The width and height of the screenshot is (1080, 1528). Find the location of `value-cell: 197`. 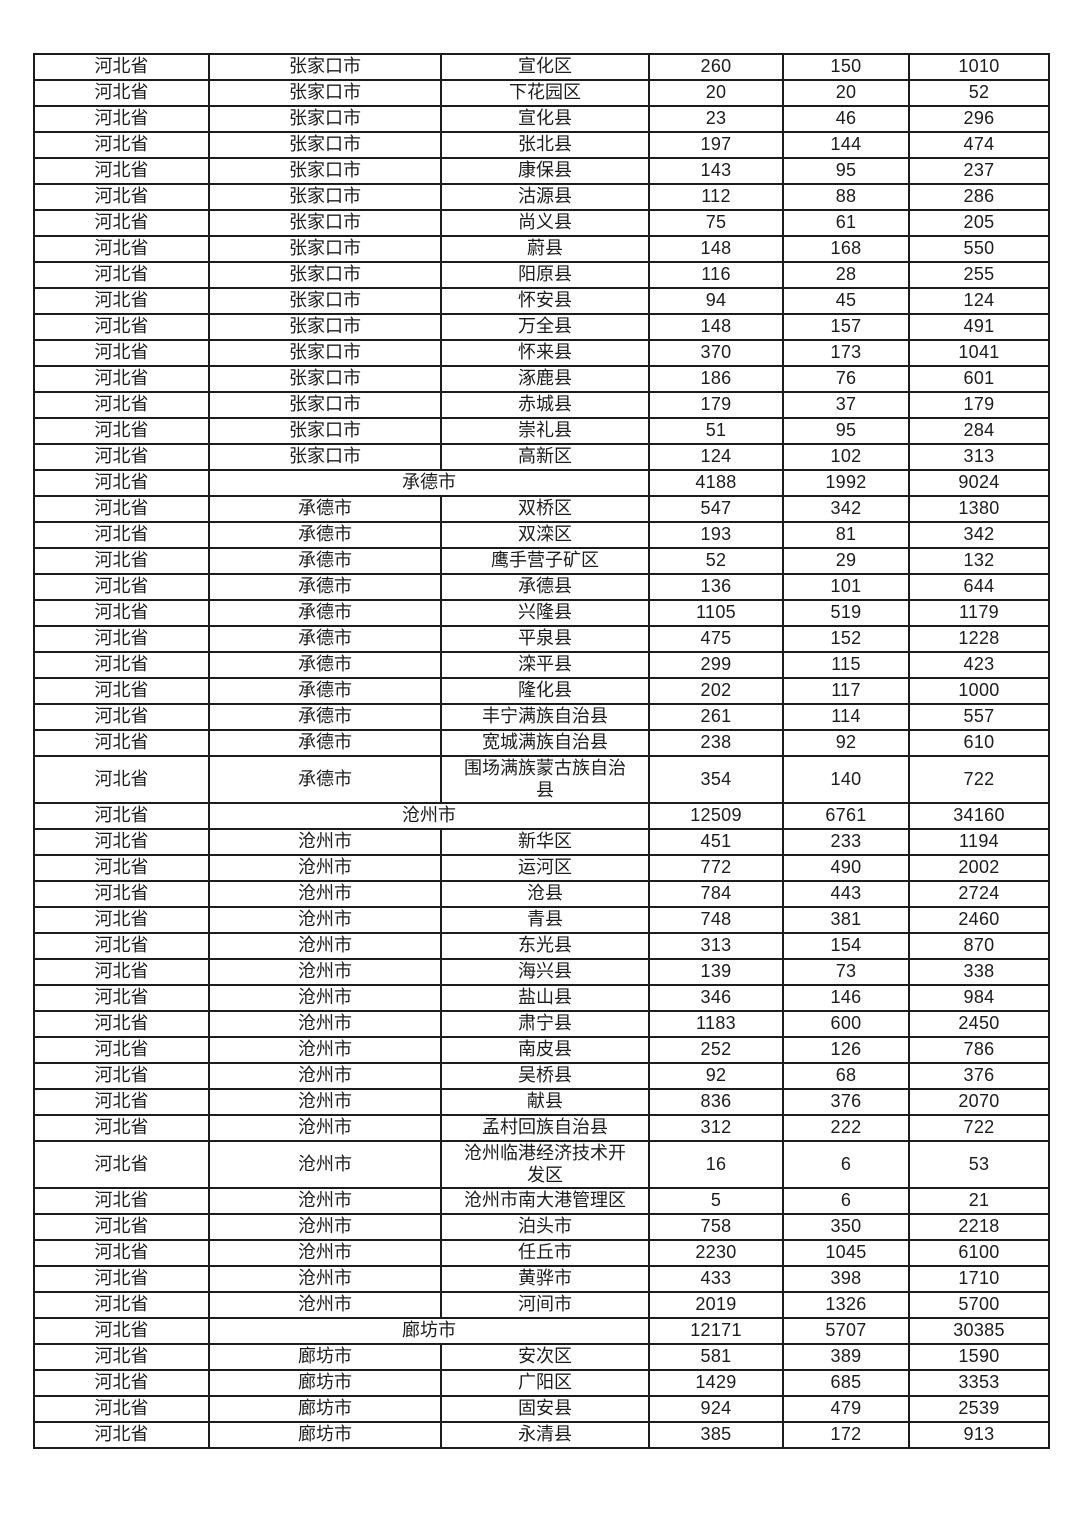

value-cell: 197 is located at coordinates (716, 145).